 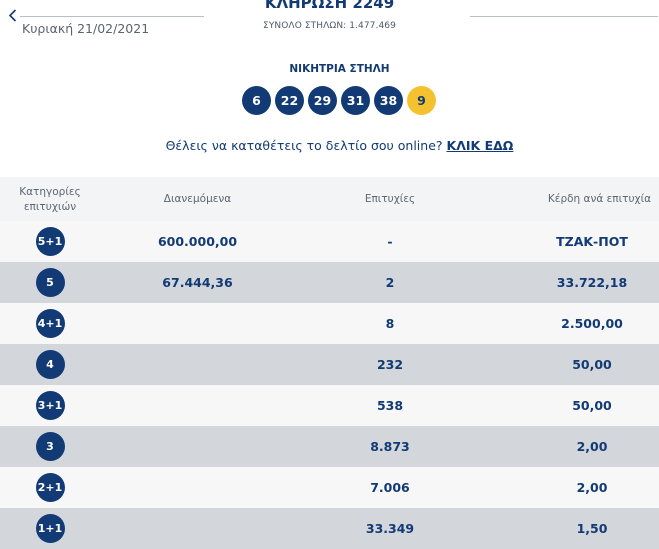 I want to click on category-badge: 5+1, so click(x=50, y=241).